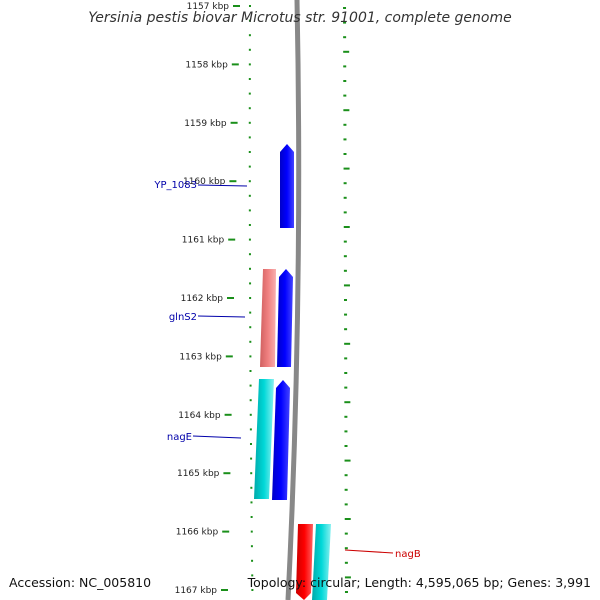 Image resolution: width=600 pixels, height=600 pixels. Describe the element at coordinates (197, 533) in the screenshot. I see `ruler-label: 1166 kbp` at that location.